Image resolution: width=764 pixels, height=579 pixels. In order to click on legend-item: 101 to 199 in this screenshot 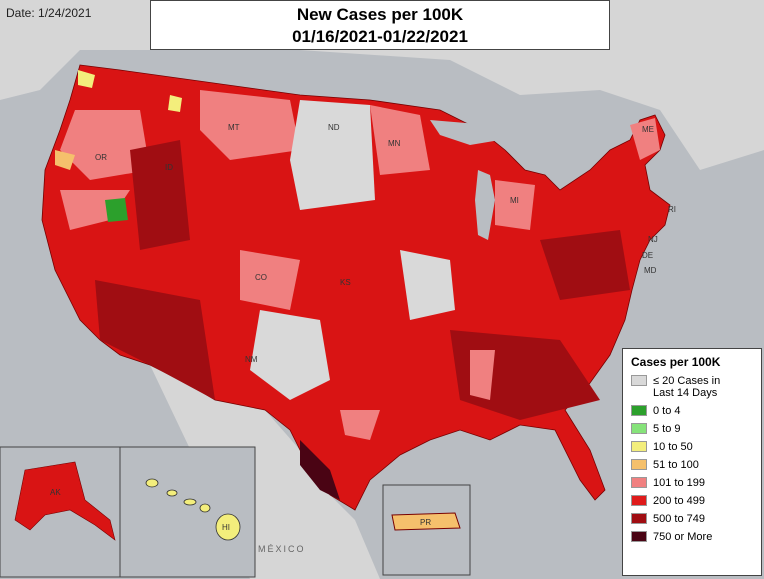, I will do `click(692, 483)`.